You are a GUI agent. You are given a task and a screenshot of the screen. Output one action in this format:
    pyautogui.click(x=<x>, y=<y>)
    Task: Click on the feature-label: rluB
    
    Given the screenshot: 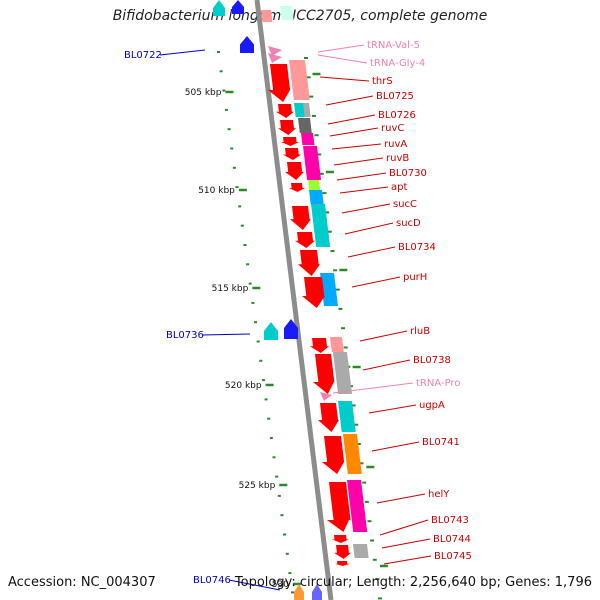 What is the action you would take?
    pyautogui.click(x=420, y=331)
    